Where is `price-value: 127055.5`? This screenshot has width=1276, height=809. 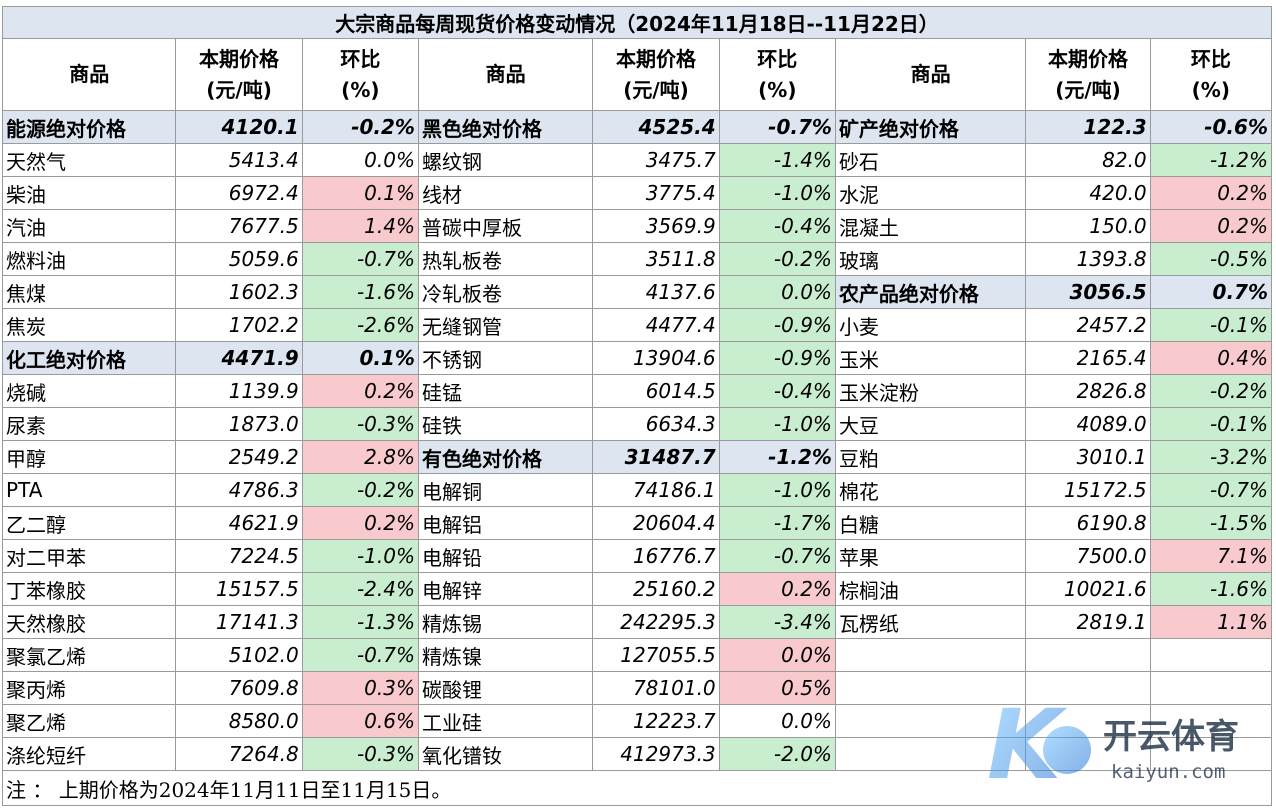
price-value: 127055.5 is located at coordinates (656, 655).